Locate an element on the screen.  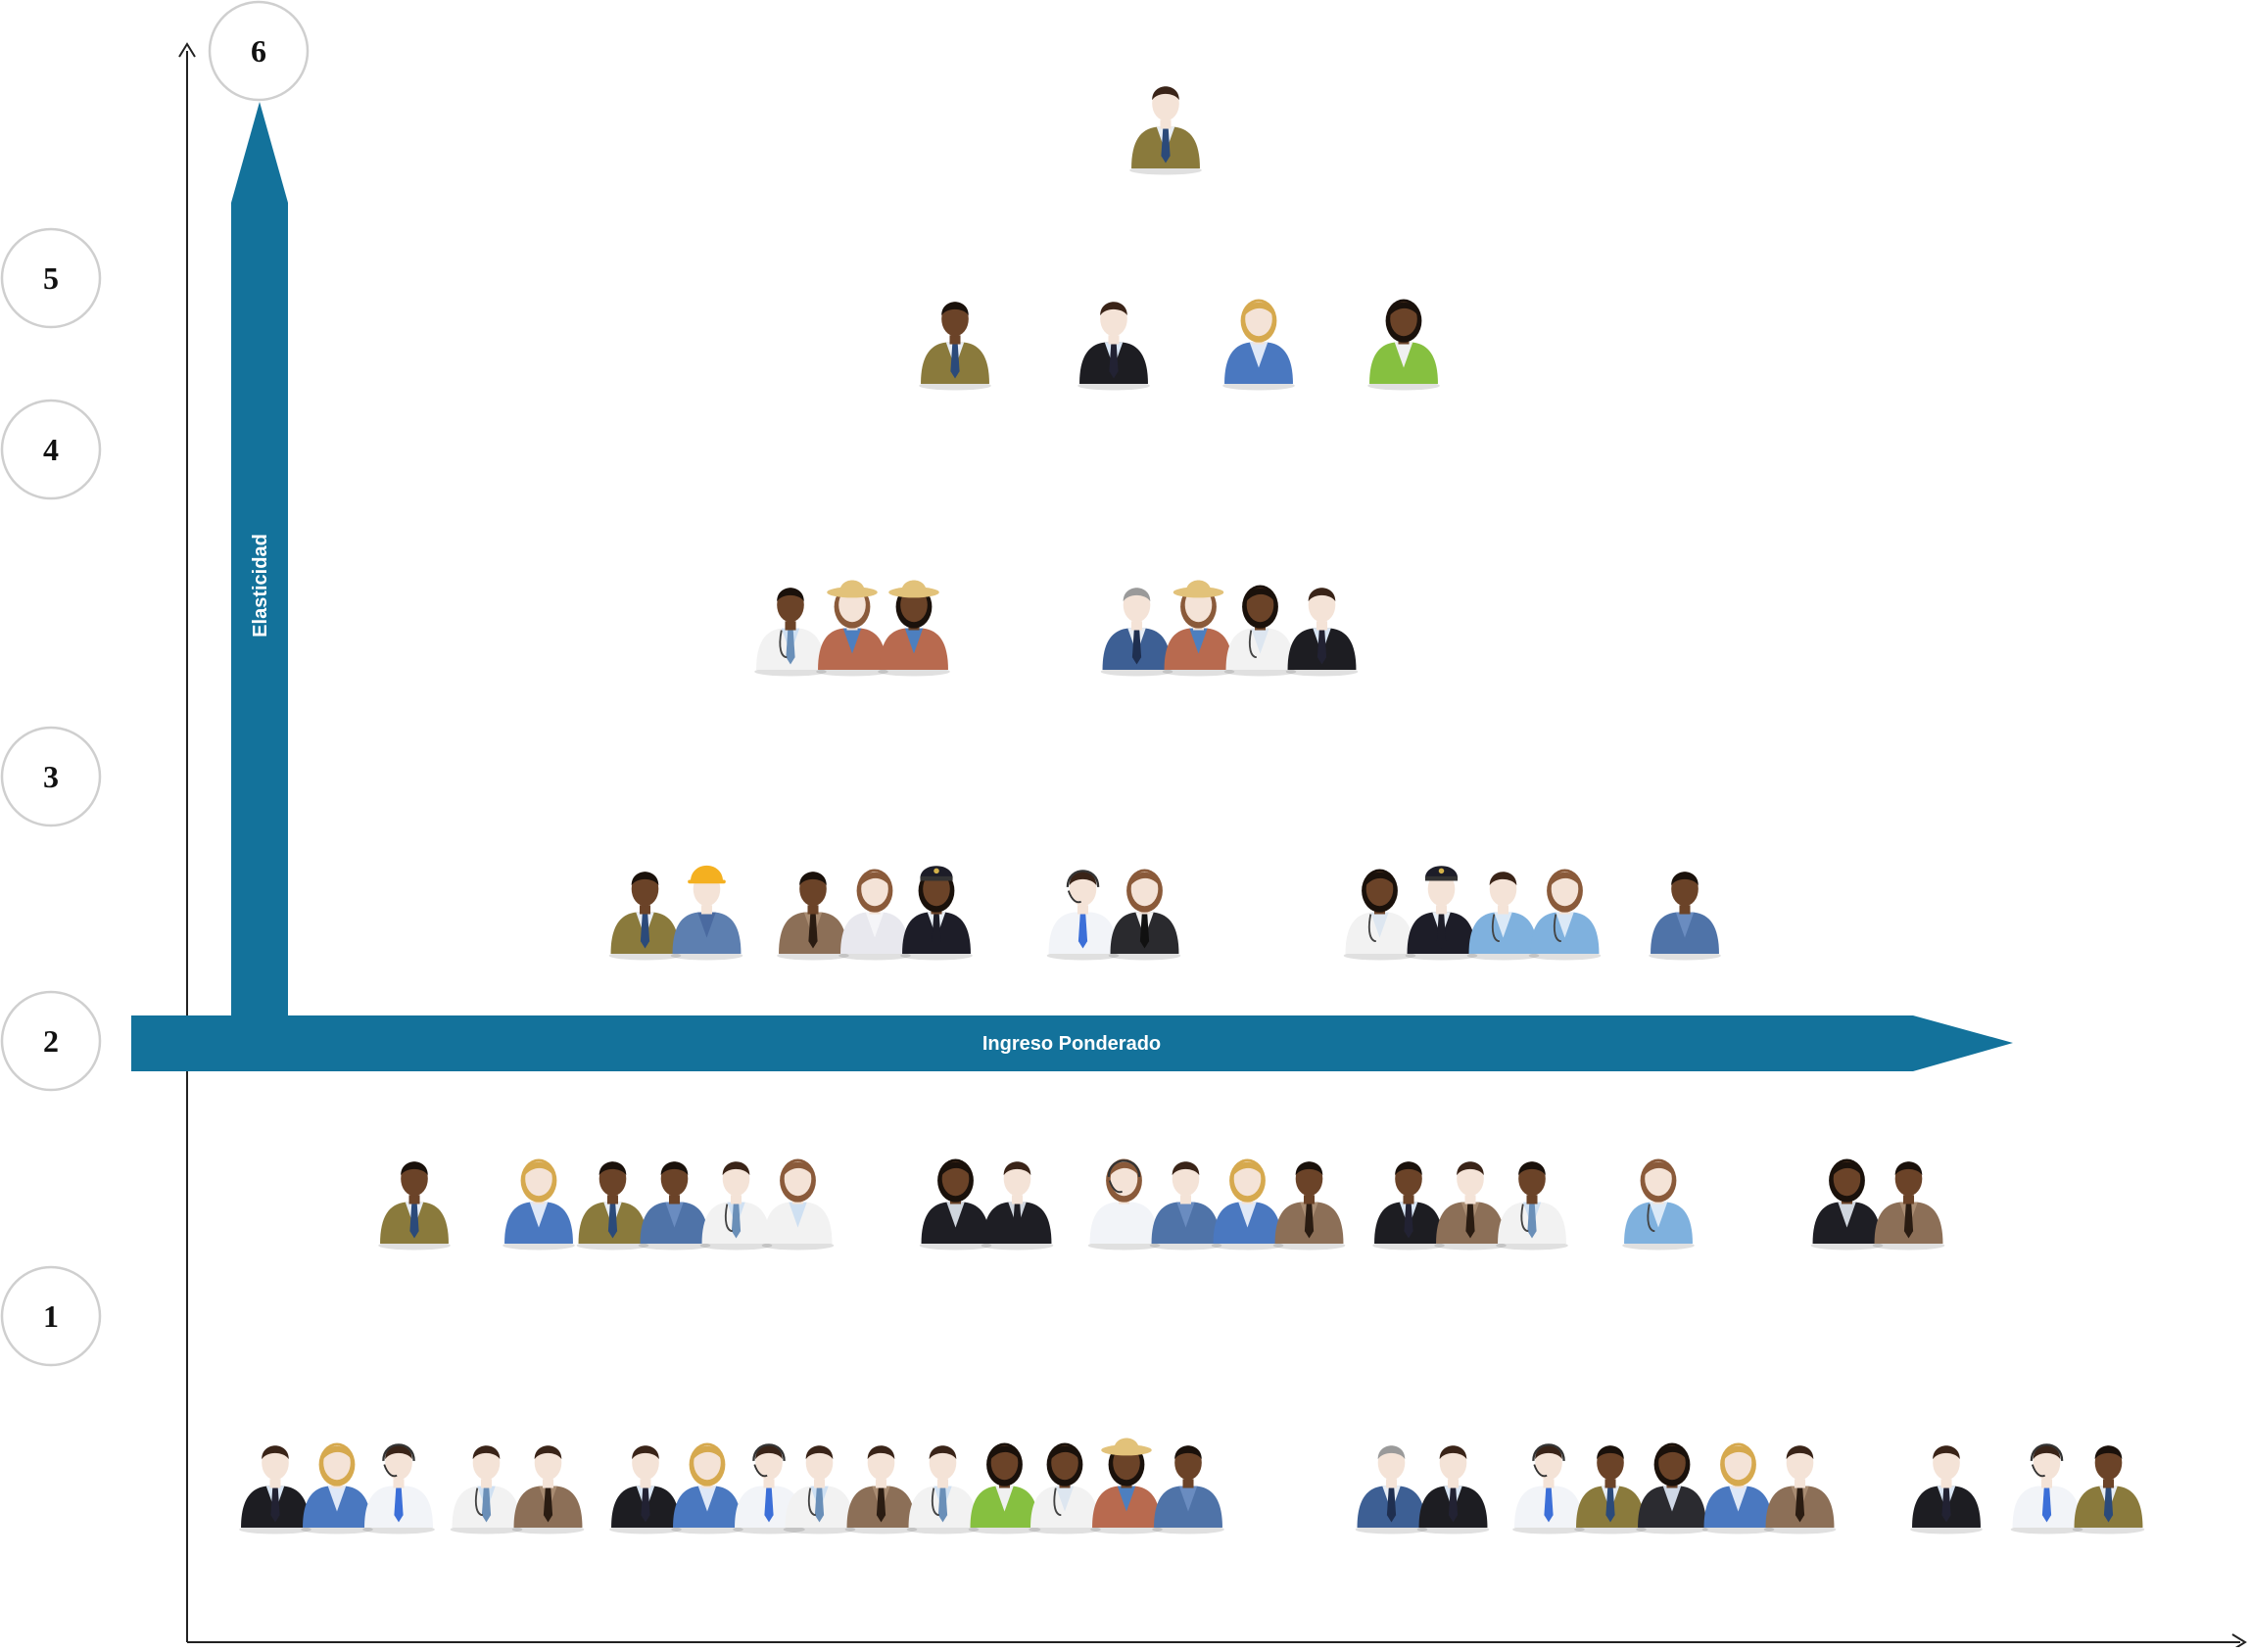
straw-hat-brim is located at coordinates (1126, 1450).